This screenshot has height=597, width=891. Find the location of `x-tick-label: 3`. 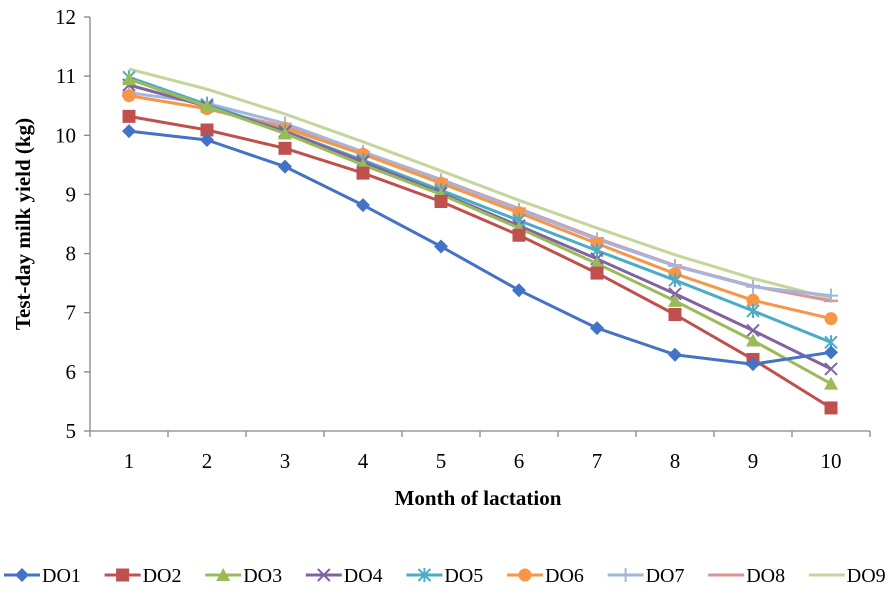

x-tick-label: 3 is located at coordinates (285, 461).